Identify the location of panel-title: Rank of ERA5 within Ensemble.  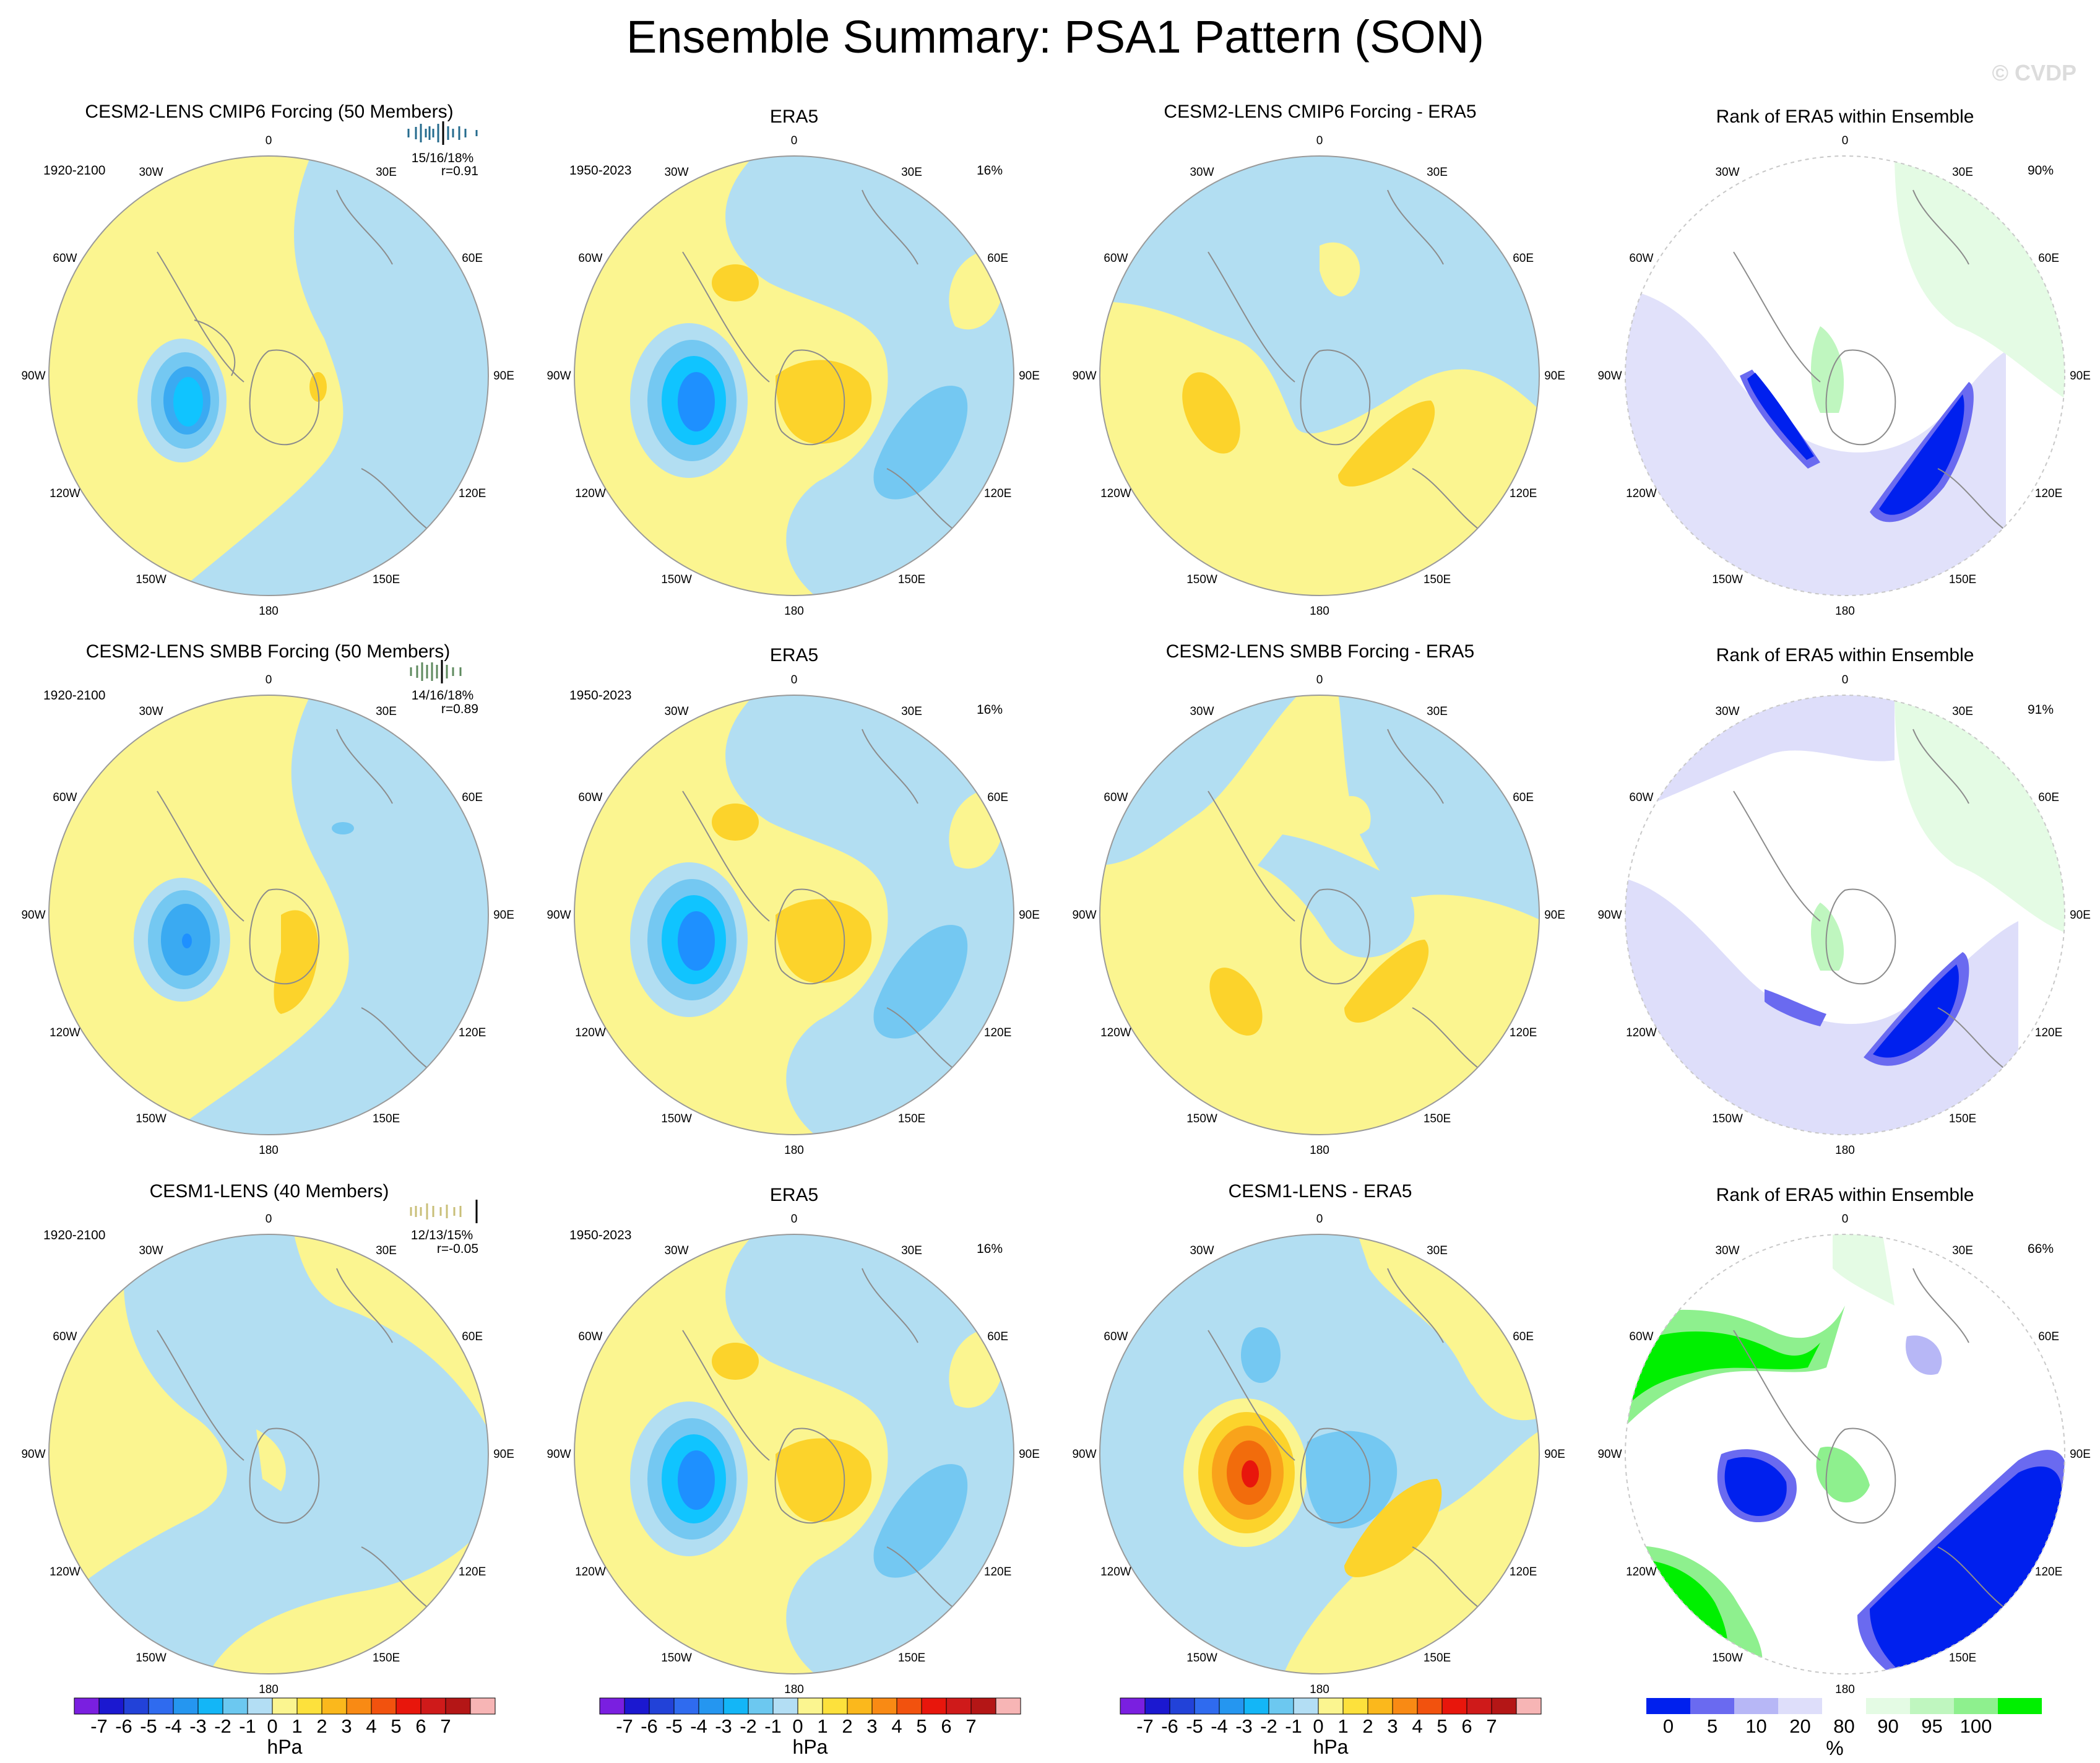
(1845, 116).